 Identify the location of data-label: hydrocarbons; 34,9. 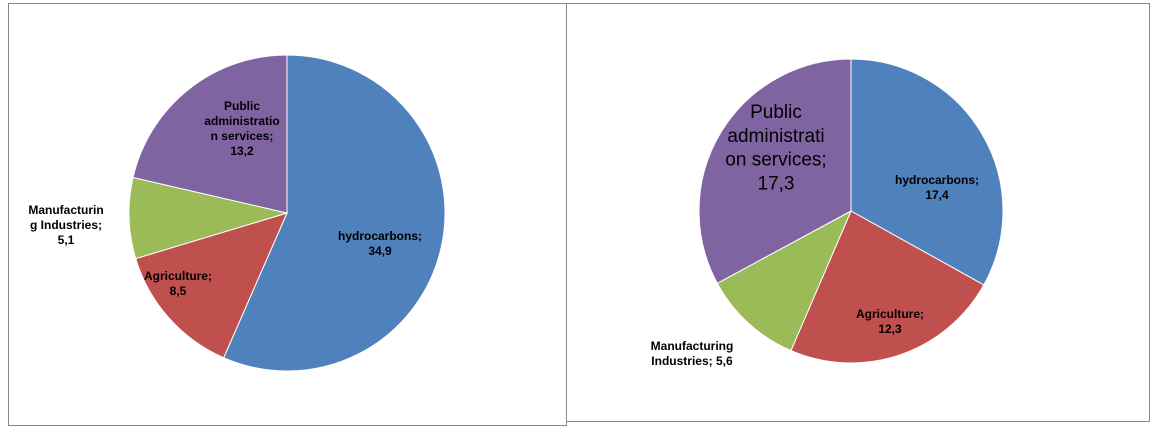
(380, 243).